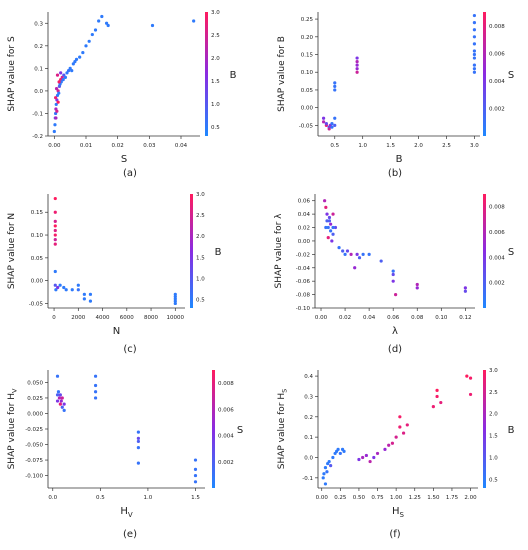 This screenshot has height=550, width=528. Describe the element at coordinates (130, 534) in the screenshot. I see `panel-caption: (e)` at that location.